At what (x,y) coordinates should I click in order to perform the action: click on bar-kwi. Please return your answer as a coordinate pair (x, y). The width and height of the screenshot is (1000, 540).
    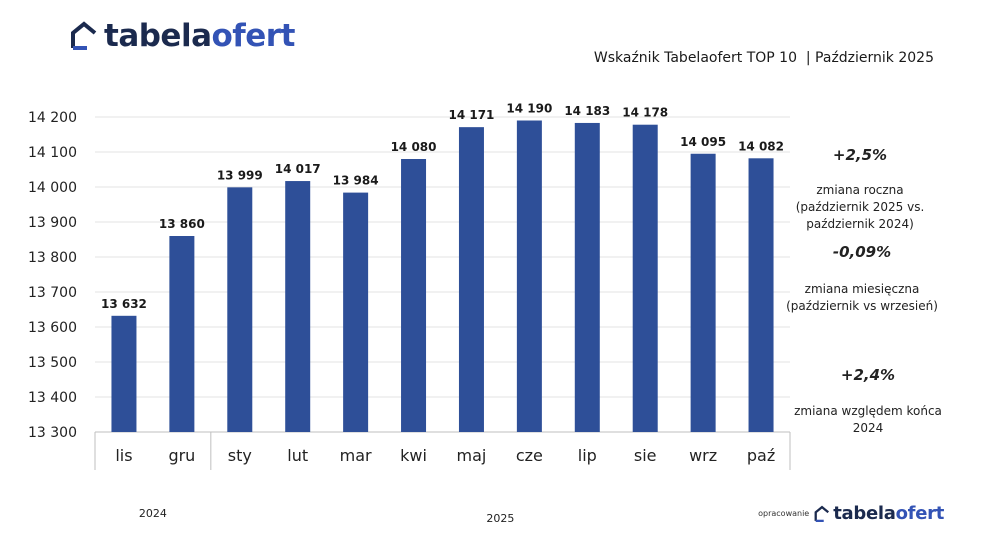
    Looking at the image, I should click on (414, 295).